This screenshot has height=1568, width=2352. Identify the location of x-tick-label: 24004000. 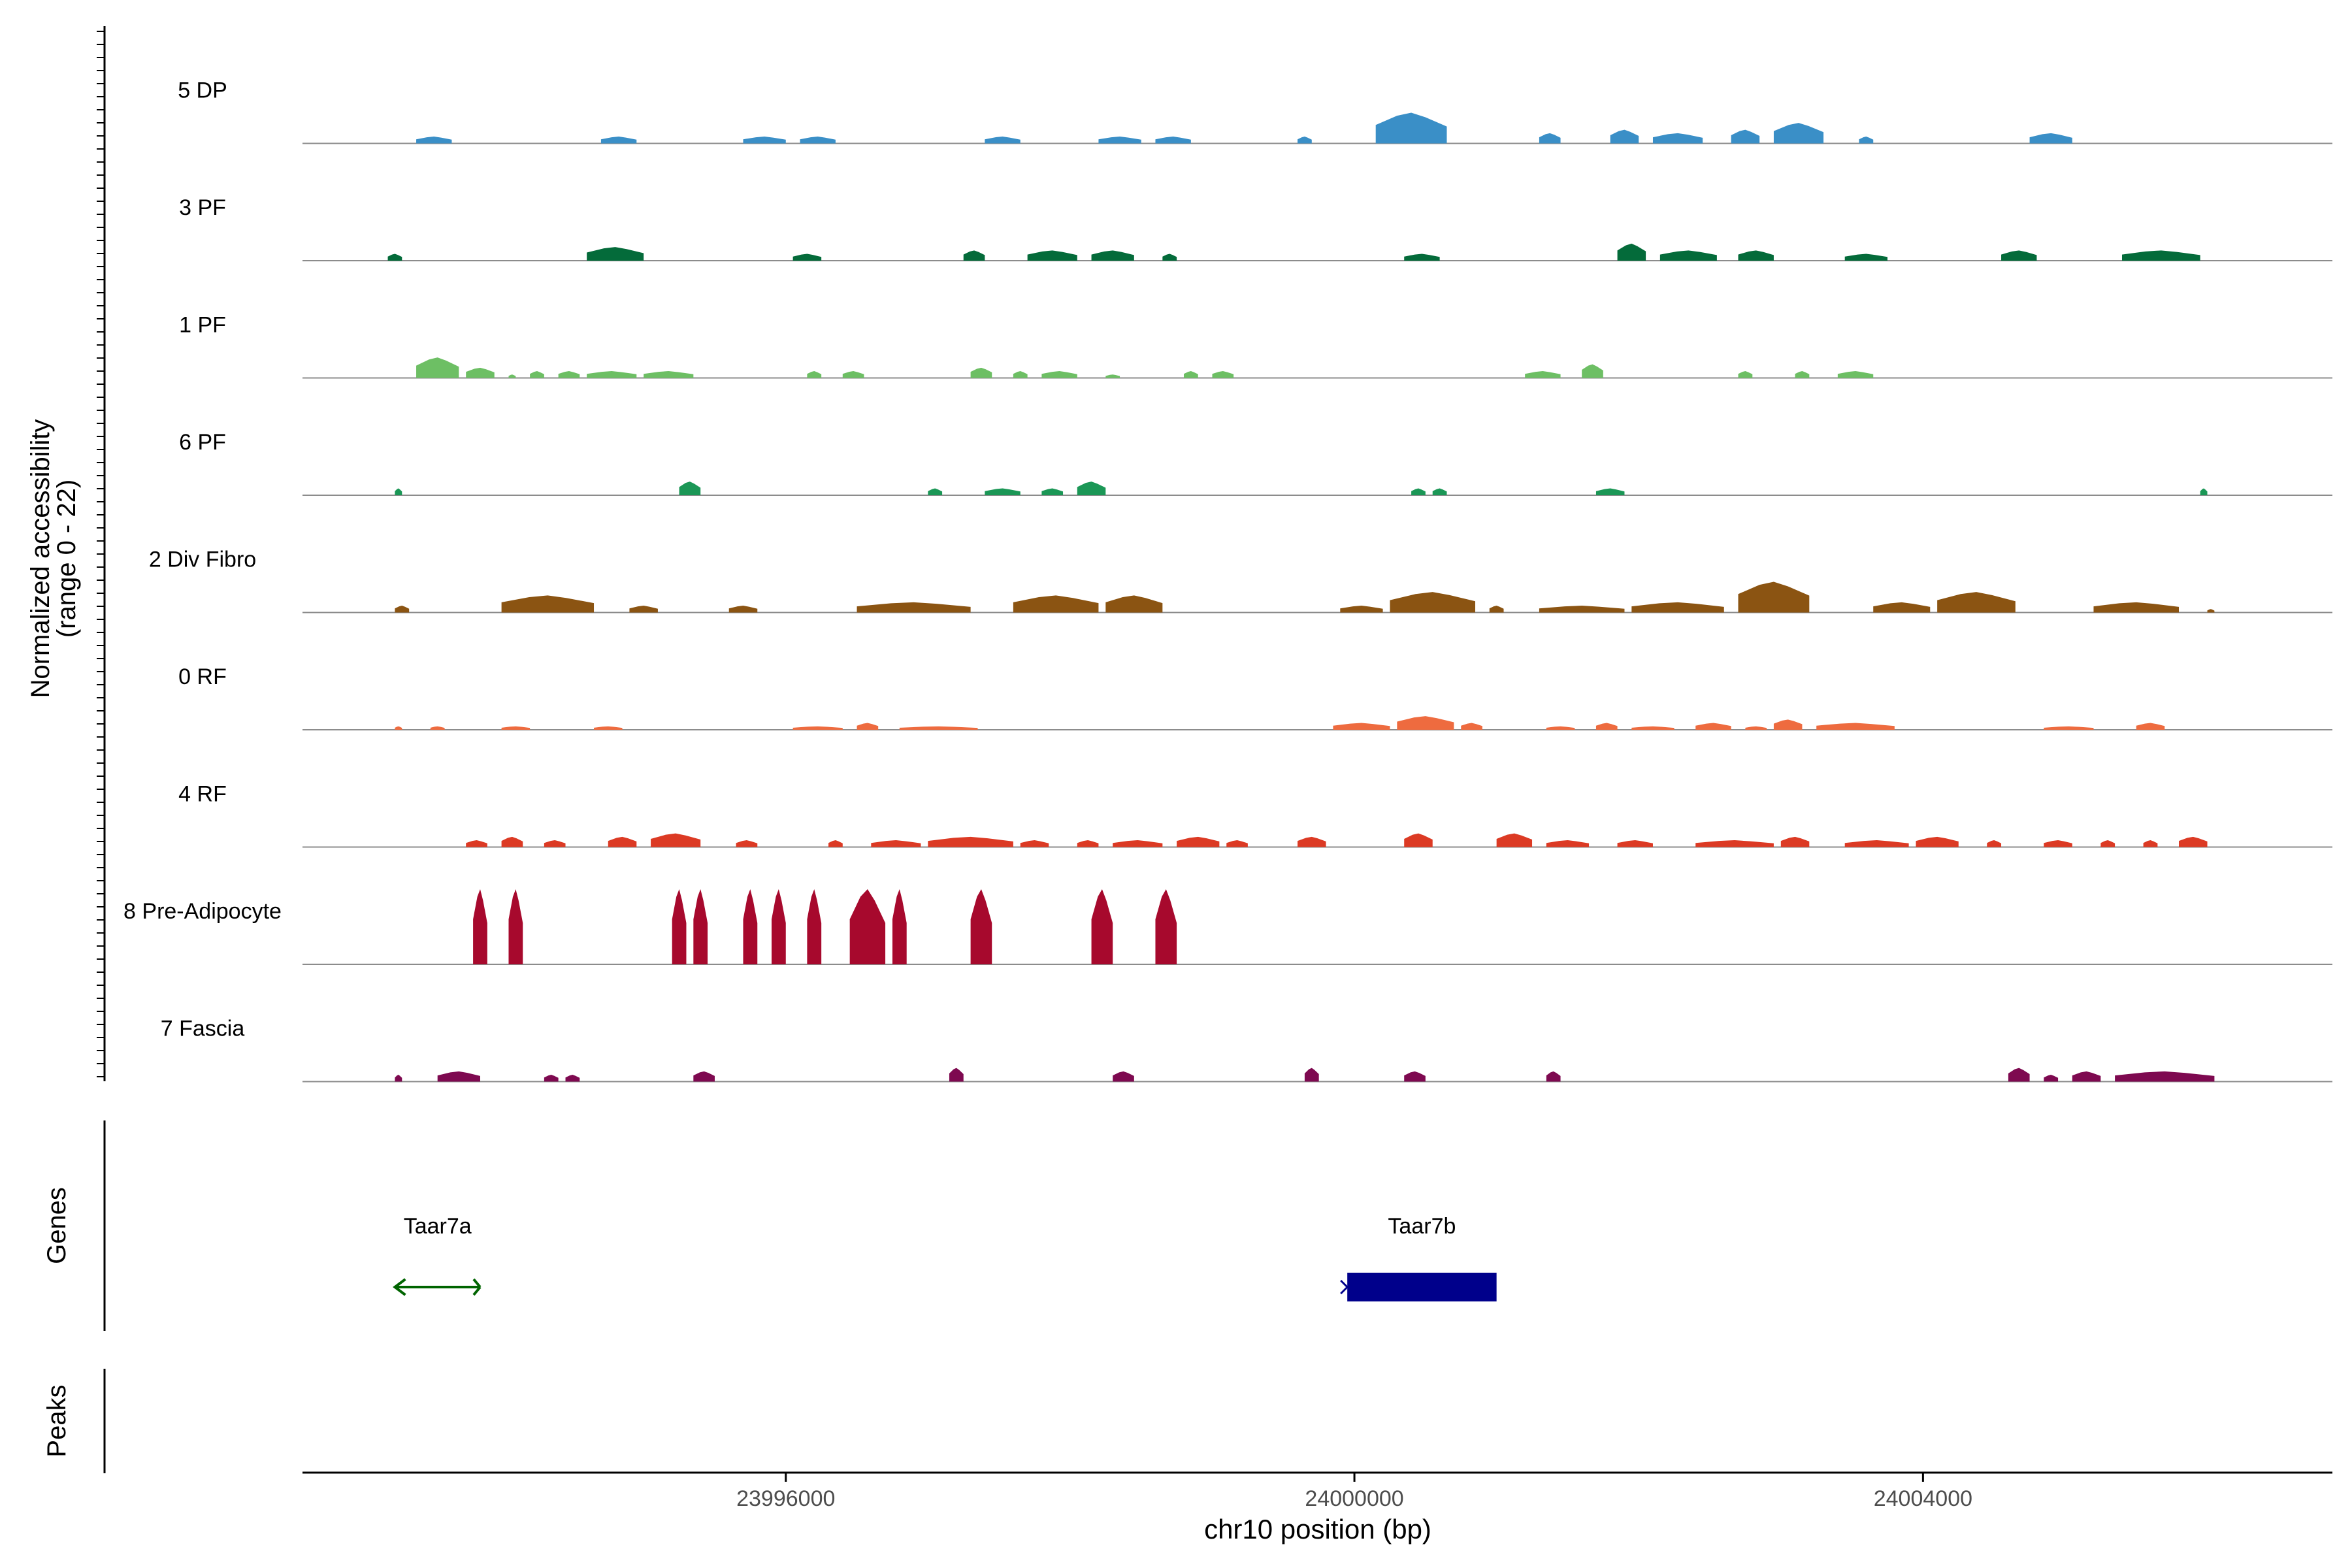
(1923, 1498).